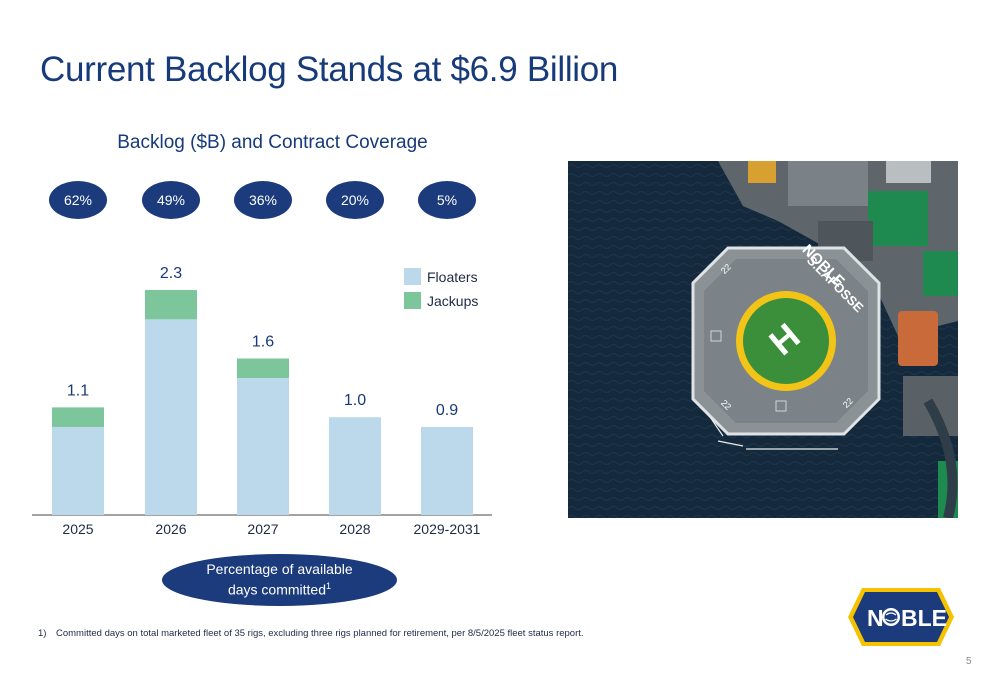  Describe the element at coordinates (447, 529) in the screenshot. I see `x-tick-2029-2031: 2029-2031` at that location.